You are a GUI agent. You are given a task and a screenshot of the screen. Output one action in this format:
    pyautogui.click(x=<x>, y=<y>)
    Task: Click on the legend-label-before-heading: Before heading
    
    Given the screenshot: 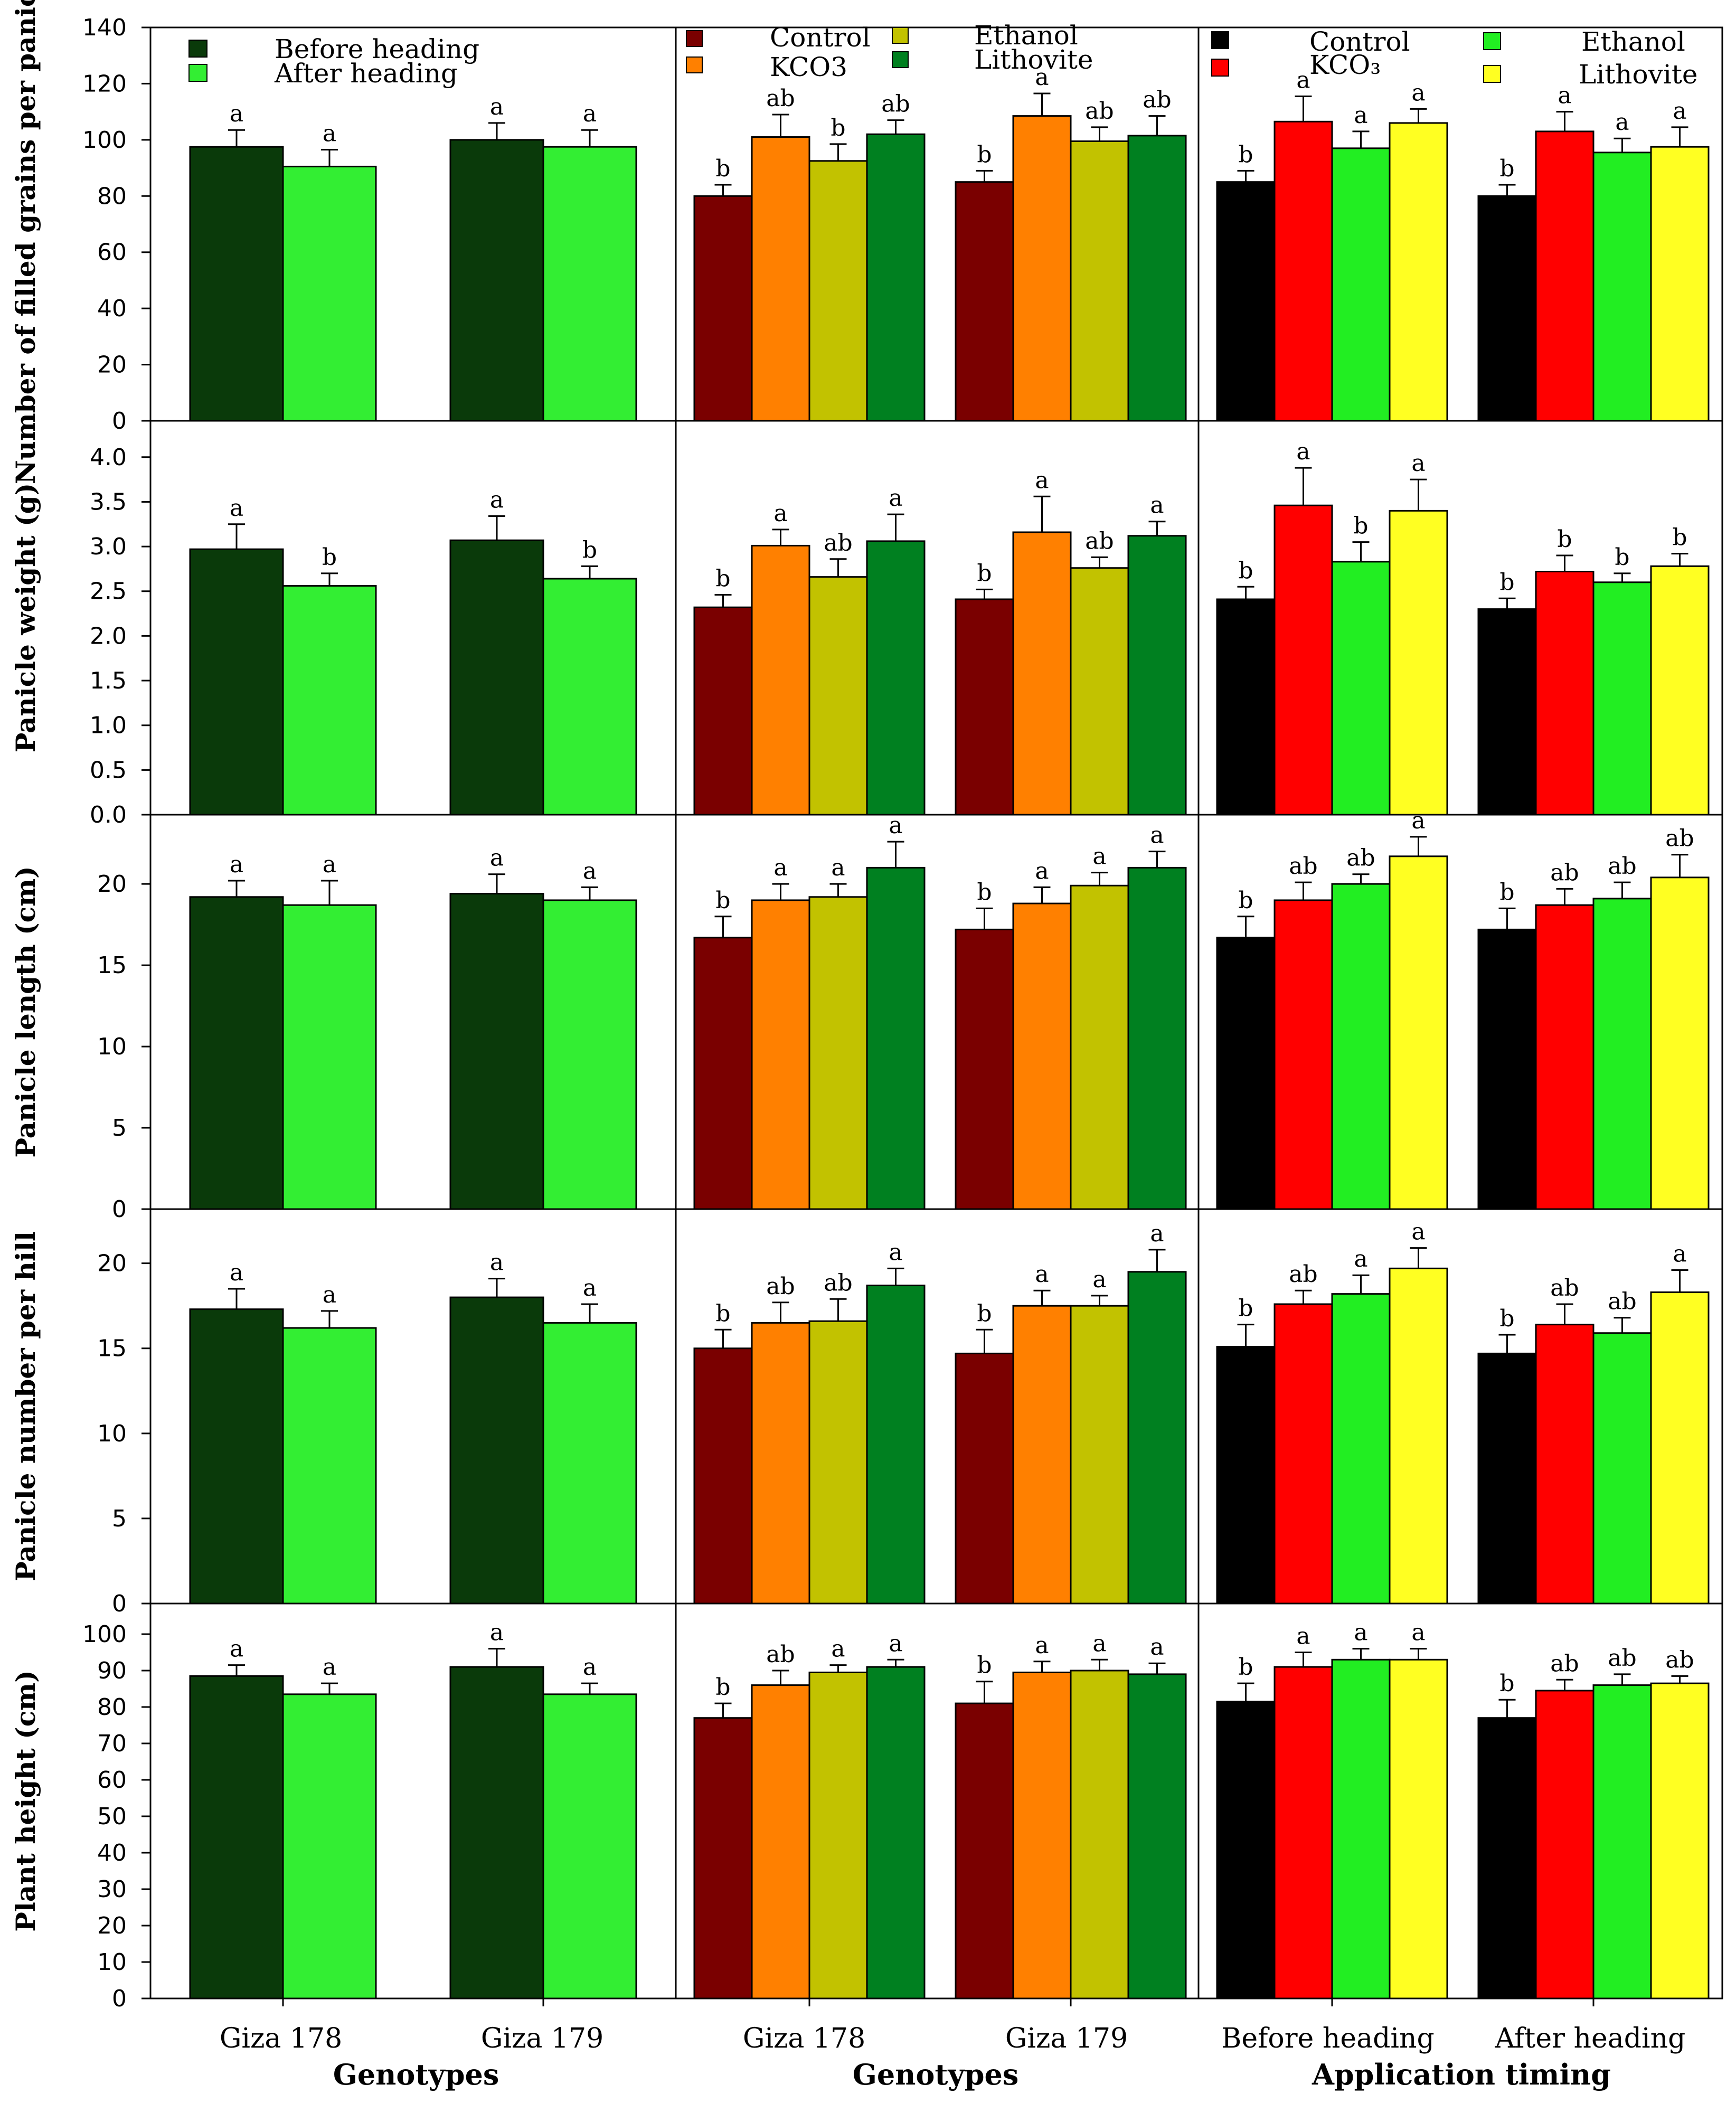 What is the action you would take?
    pyautogui.click(x=377, y=49)
    